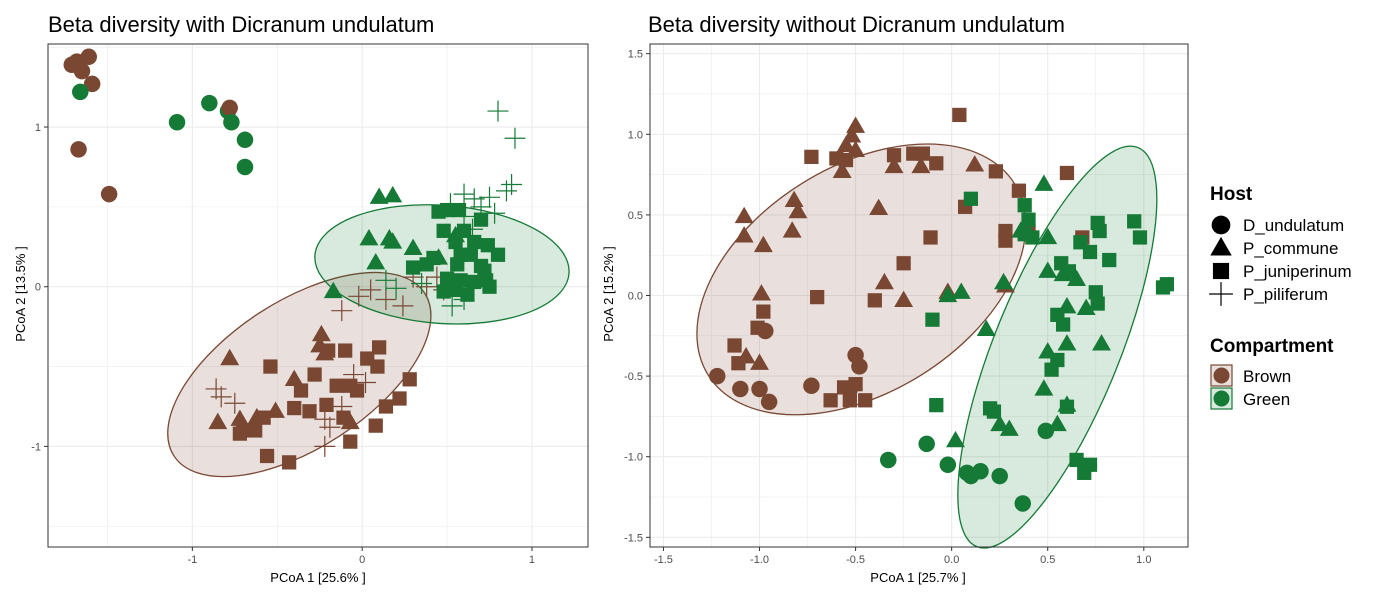  I want to click on x-tick-label: 0, so click(362, 560).